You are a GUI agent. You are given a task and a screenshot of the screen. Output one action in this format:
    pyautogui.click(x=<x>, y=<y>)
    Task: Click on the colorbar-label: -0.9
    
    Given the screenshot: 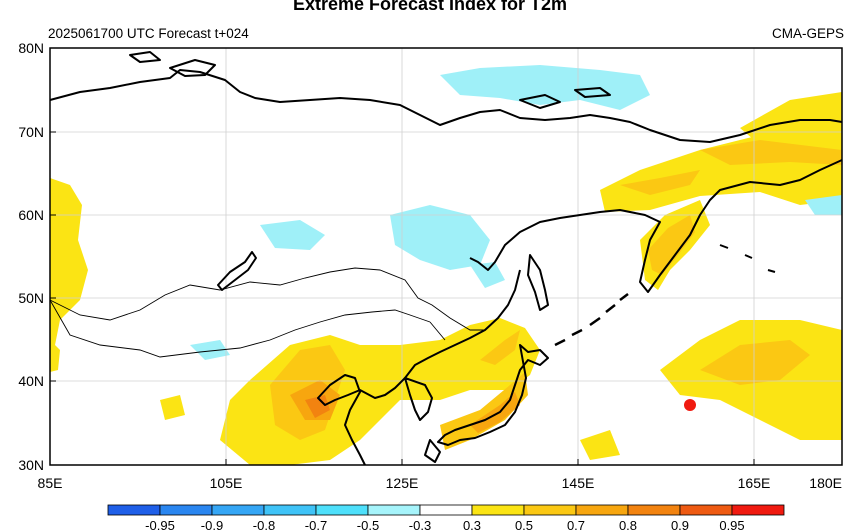 What is the action you would take?
    pyautogui.click(x=212, y=524)
    